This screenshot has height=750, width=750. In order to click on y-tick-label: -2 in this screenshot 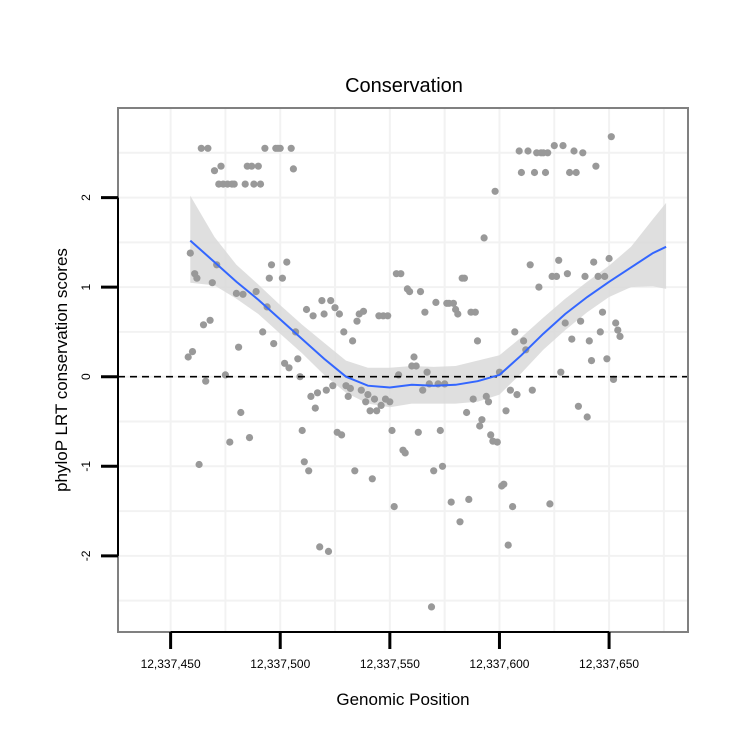, I will do `click(86, 555)`.